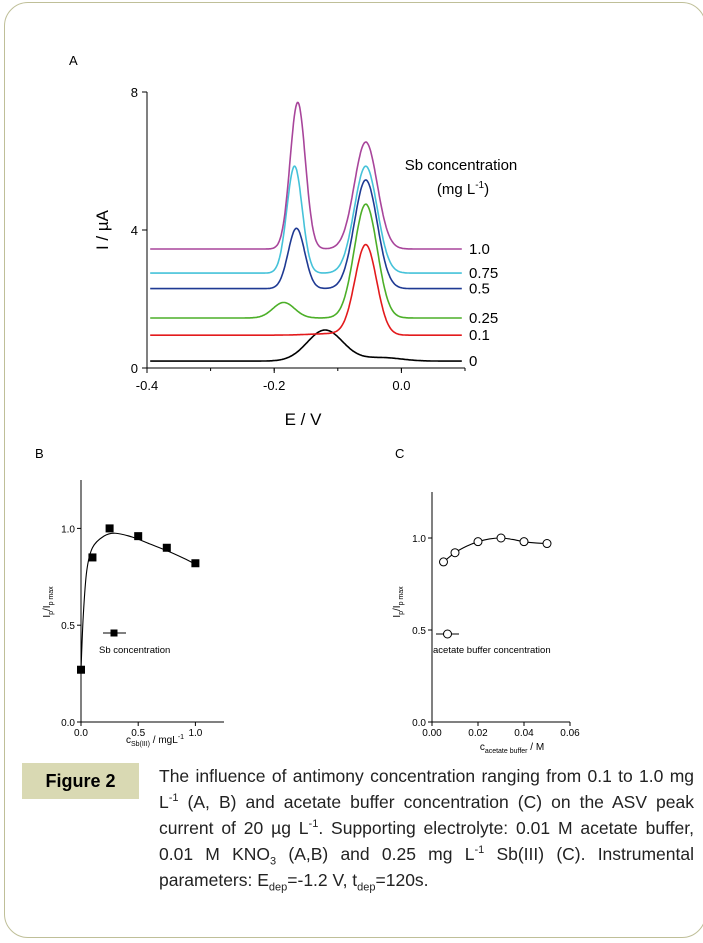 This screenshot has width=703, height=943. I want to click on chart-b-legend-marker, so click(114, 633).